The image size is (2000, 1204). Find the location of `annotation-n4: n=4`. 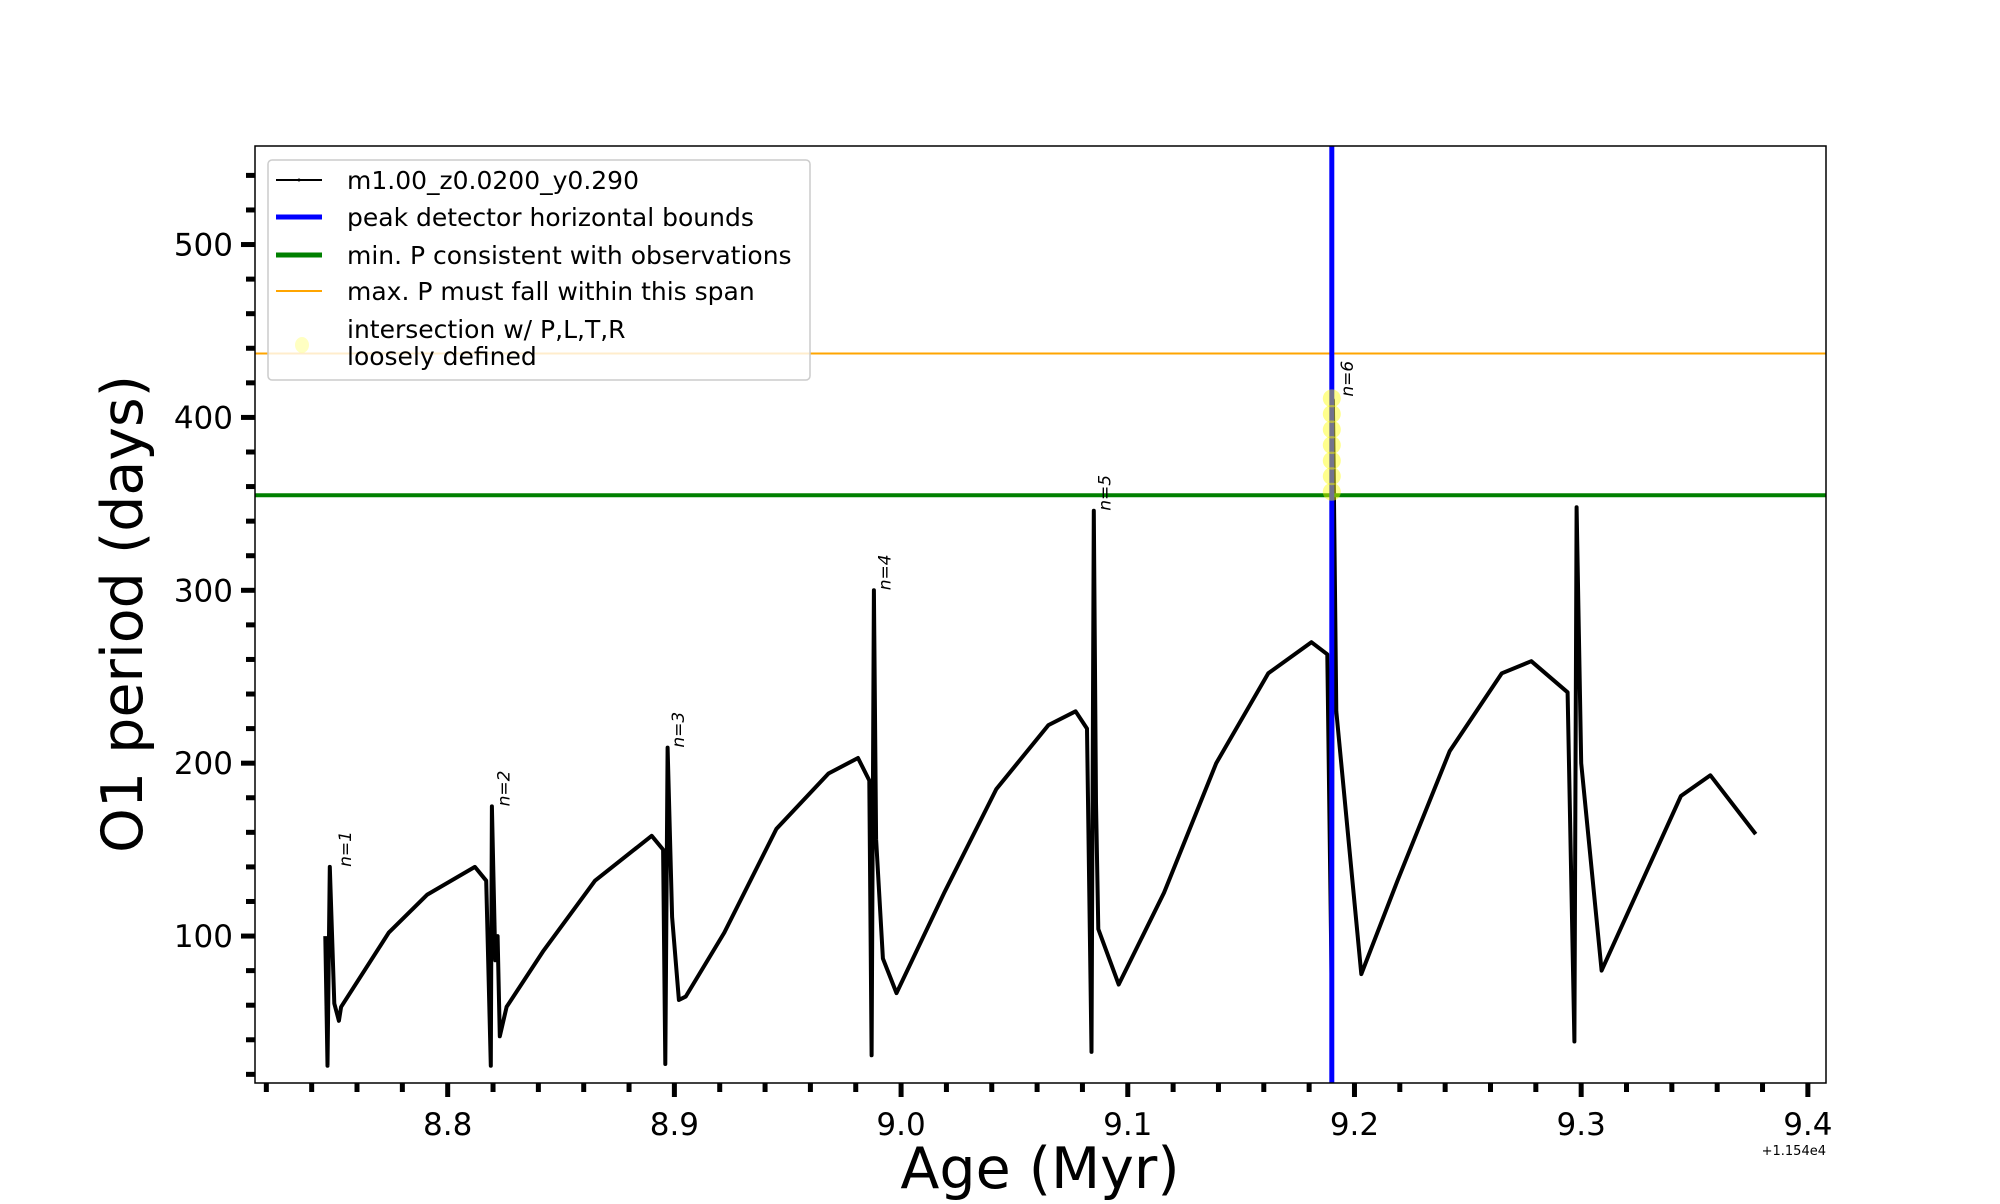

annotation-n4: n=4 is located at coordinates (885, 572).